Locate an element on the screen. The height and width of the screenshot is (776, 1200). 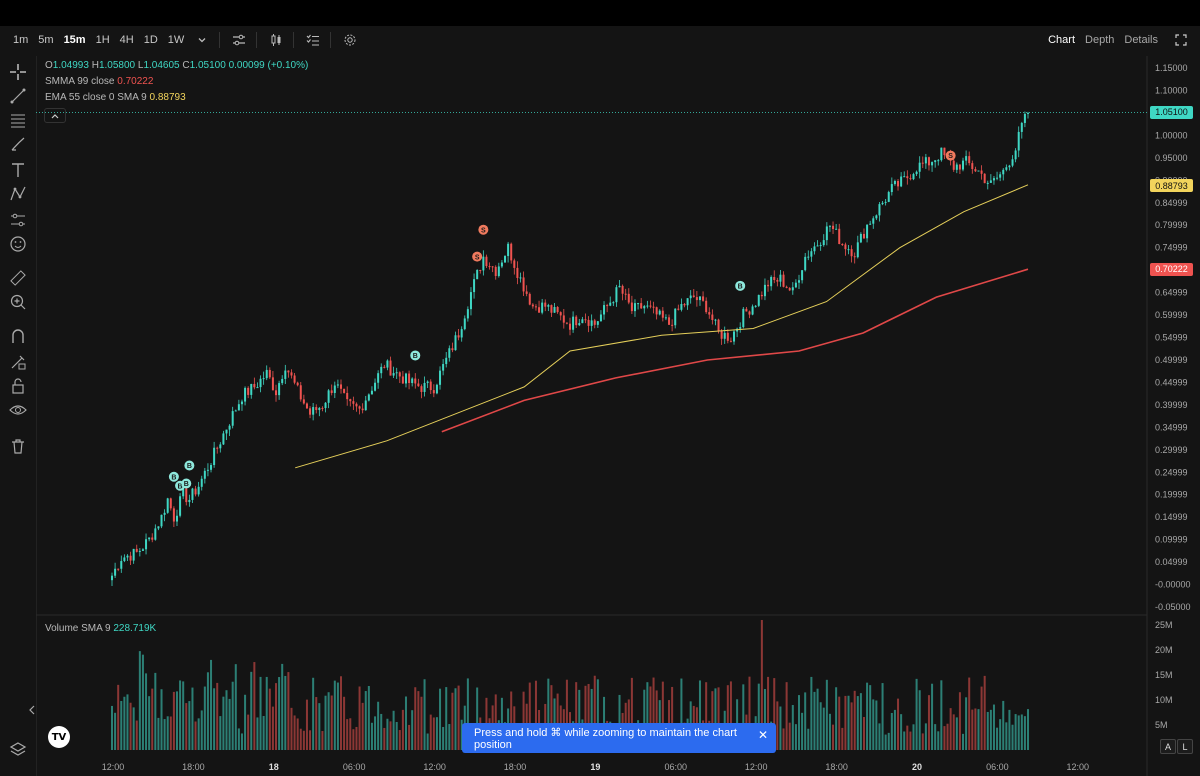
checklist-icon is located at coordinates (313, 40).